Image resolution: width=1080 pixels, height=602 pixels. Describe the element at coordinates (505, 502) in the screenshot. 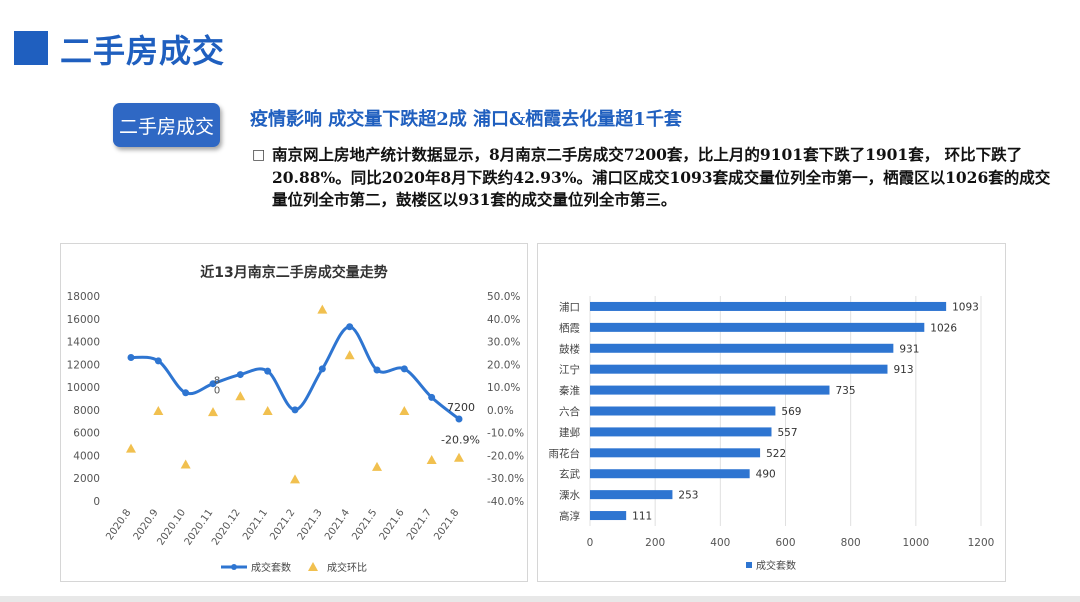

I see `right-axis-tick-label: -40.0%` at that location.